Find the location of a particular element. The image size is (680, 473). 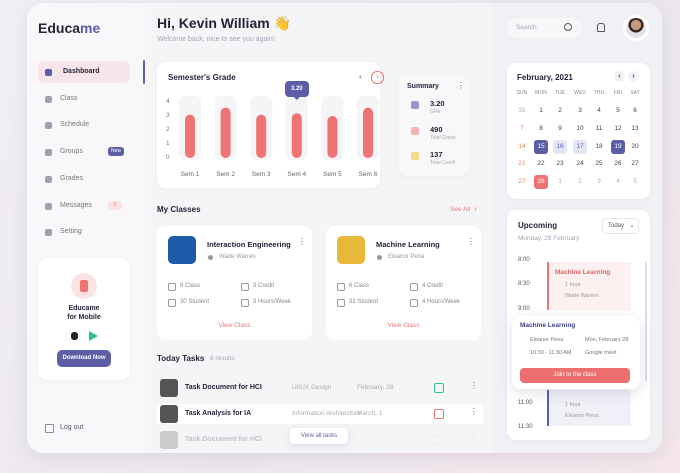

calendar-day: 24 is located at coordinates (580, 164).